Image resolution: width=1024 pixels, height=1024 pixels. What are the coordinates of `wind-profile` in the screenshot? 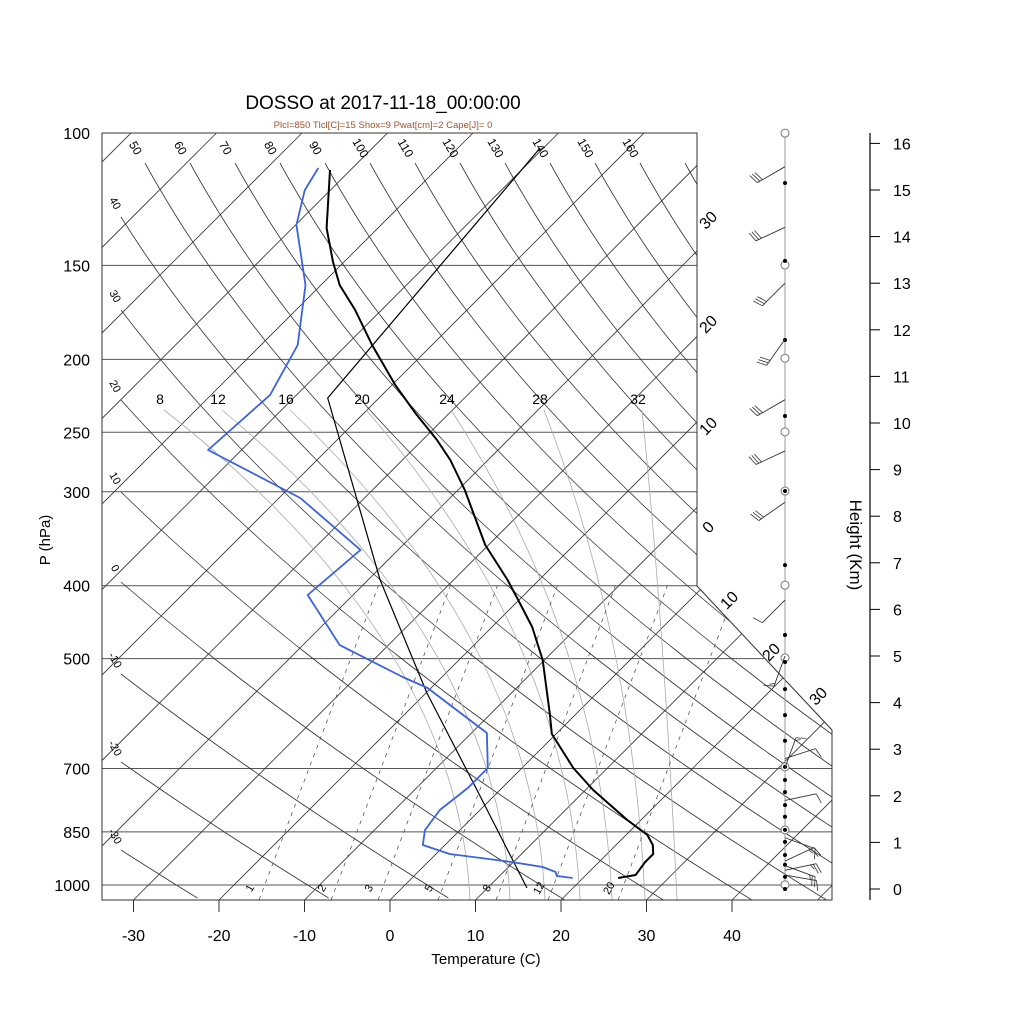 It's located at (785, 509).